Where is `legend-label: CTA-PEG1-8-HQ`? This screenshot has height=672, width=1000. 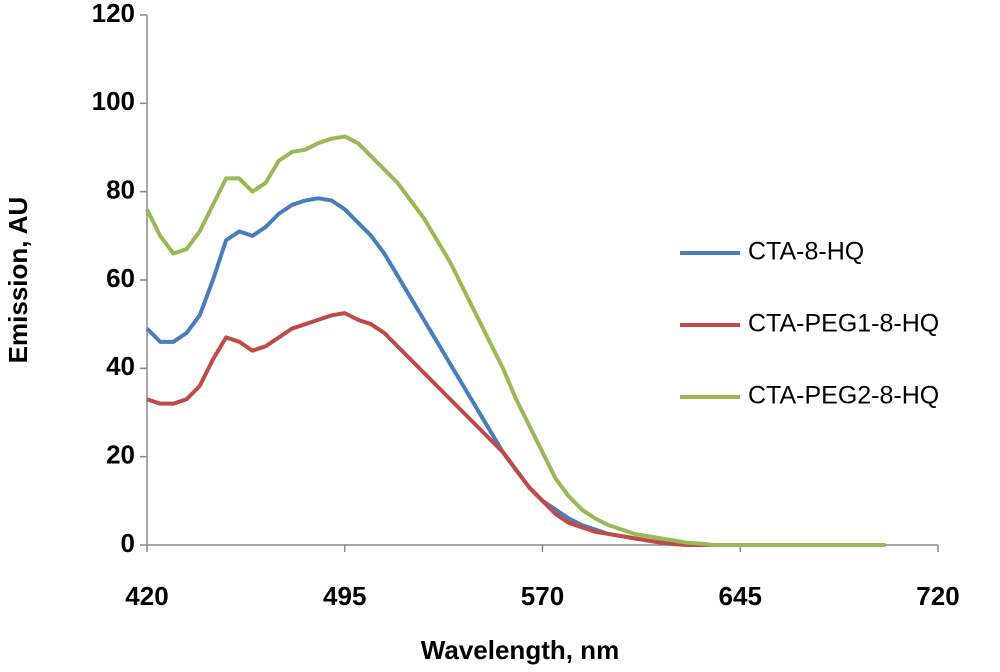
legend-label: CTA-PEG1-8-HQ is located at coordinates (843, 324).